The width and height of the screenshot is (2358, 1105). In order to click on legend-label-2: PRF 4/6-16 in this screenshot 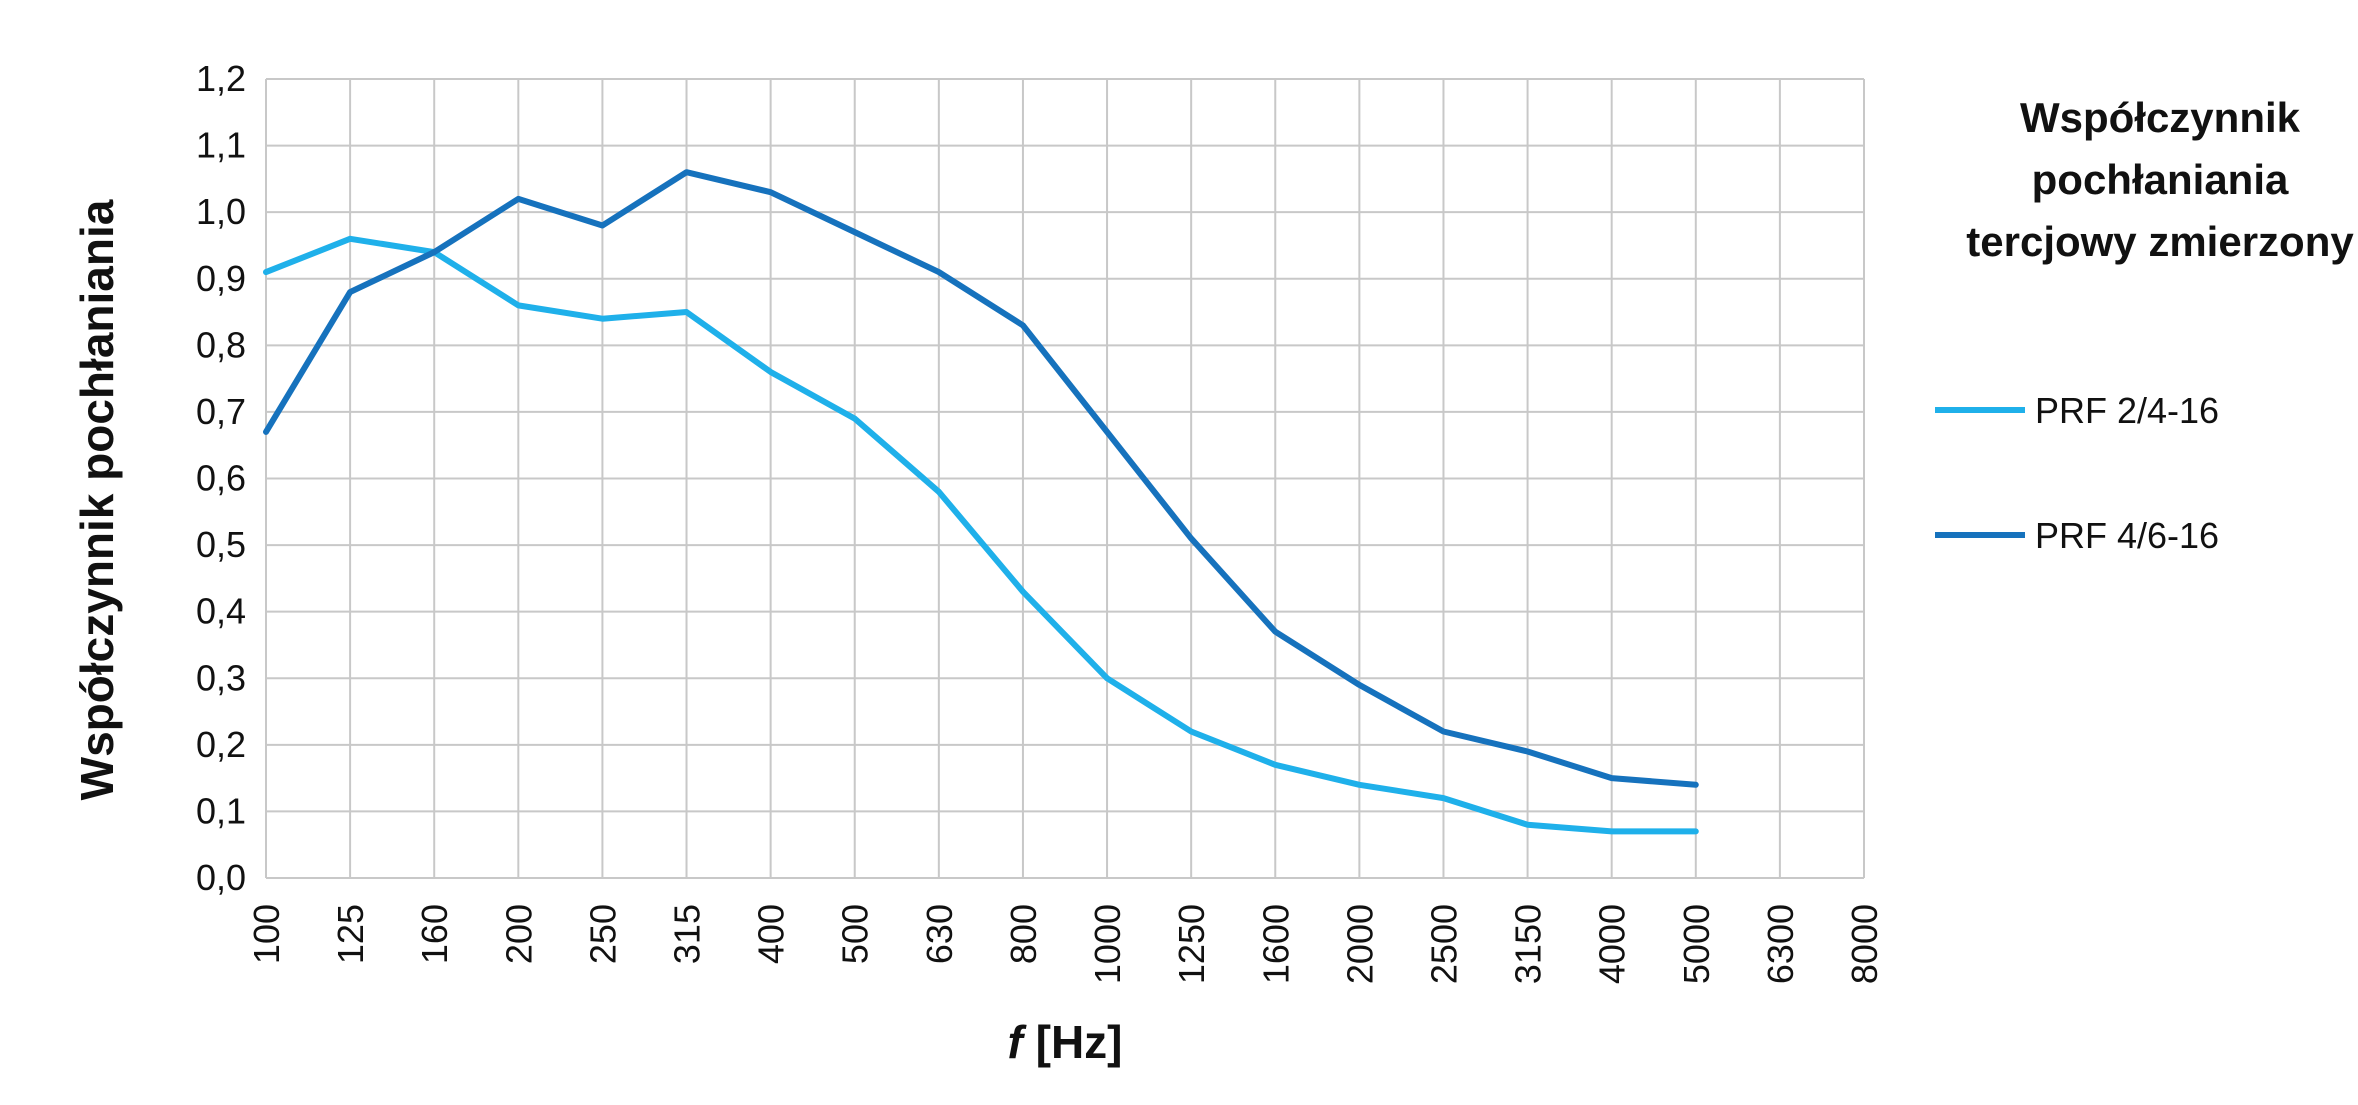, I will do `click(2127, 535)`.